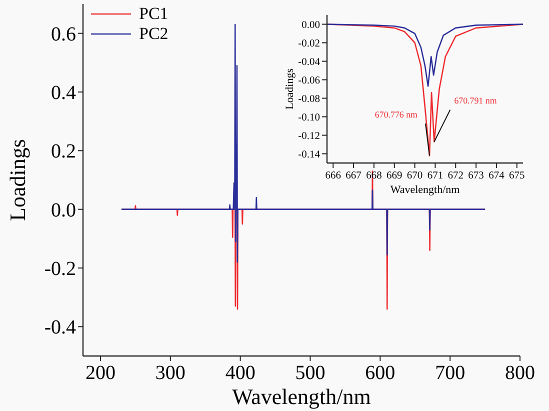  Describe the element at coordinates (153, 33) in the screenshot. I see `legend-label: PC2` at that location.